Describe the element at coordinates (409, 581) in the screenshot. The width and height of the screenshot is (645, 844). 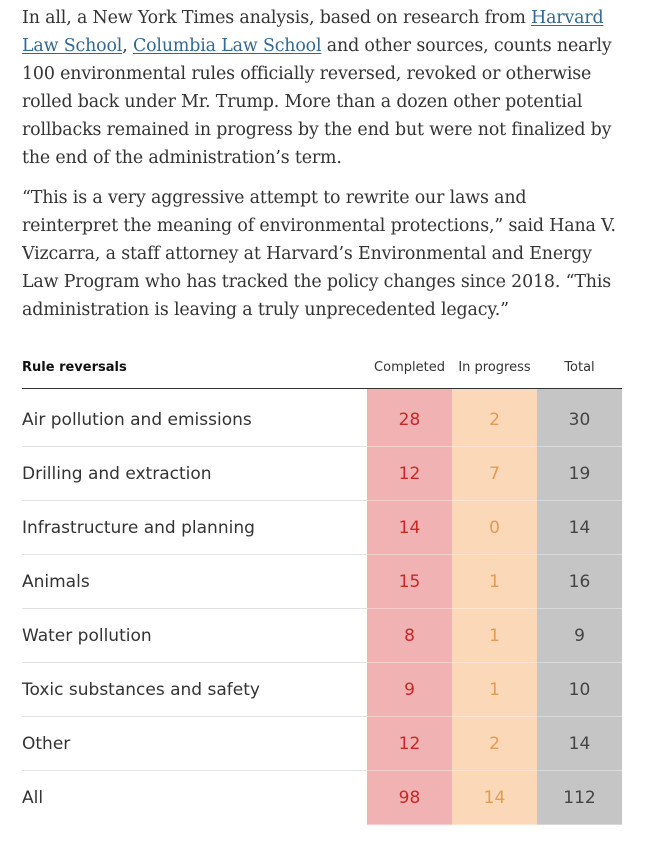
I see `completed-count: 15` at that location.